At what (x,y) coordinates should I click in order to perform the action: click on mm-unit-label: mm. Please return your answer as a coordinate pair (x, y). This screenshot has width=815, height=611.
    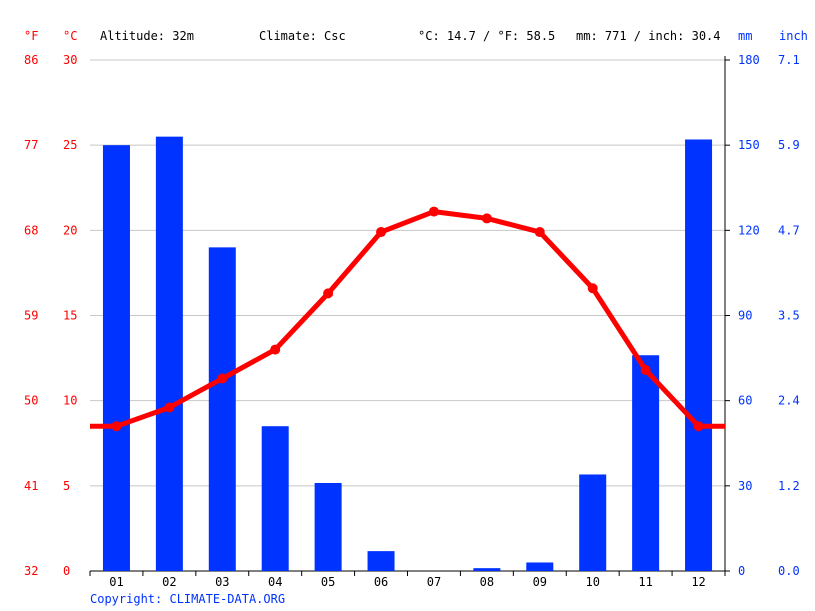
    Looking at the image, I should click on (745, 36).